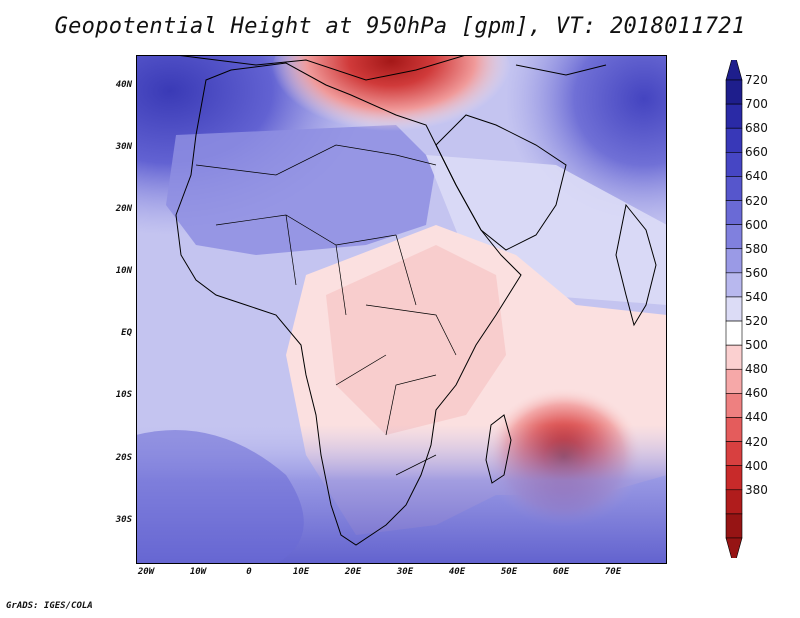  Describe the element at coordinates (123, 85) in the screenshot. I see `lat-label-40n: 40N` at that location.